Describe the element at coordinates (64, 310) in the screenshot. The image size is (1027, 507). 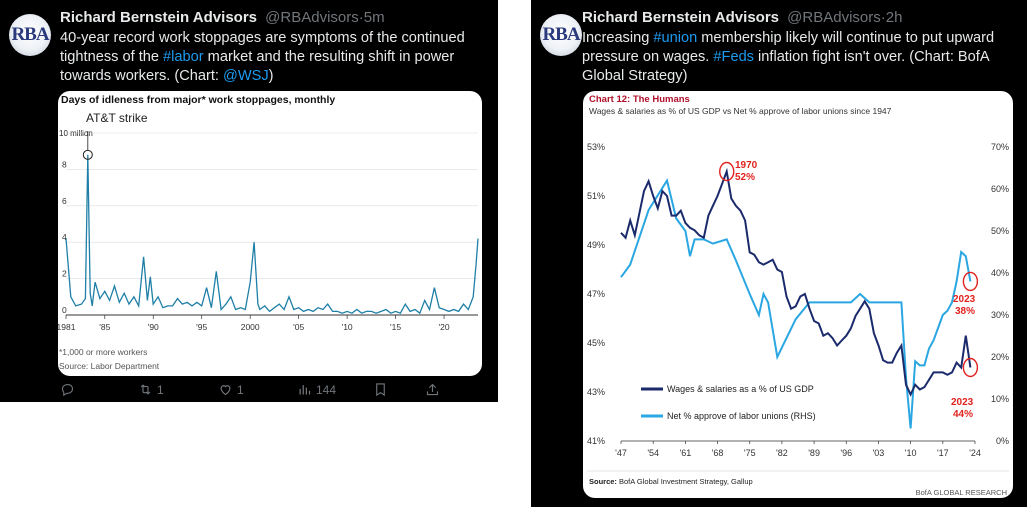
I see `chart1-y-tick-label: 0` at that location.